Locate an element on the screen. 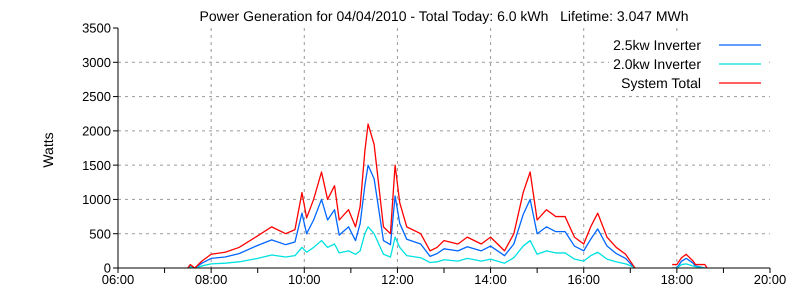  legend-label: 2.5kw Inverter is located at coordinates (657, 44).